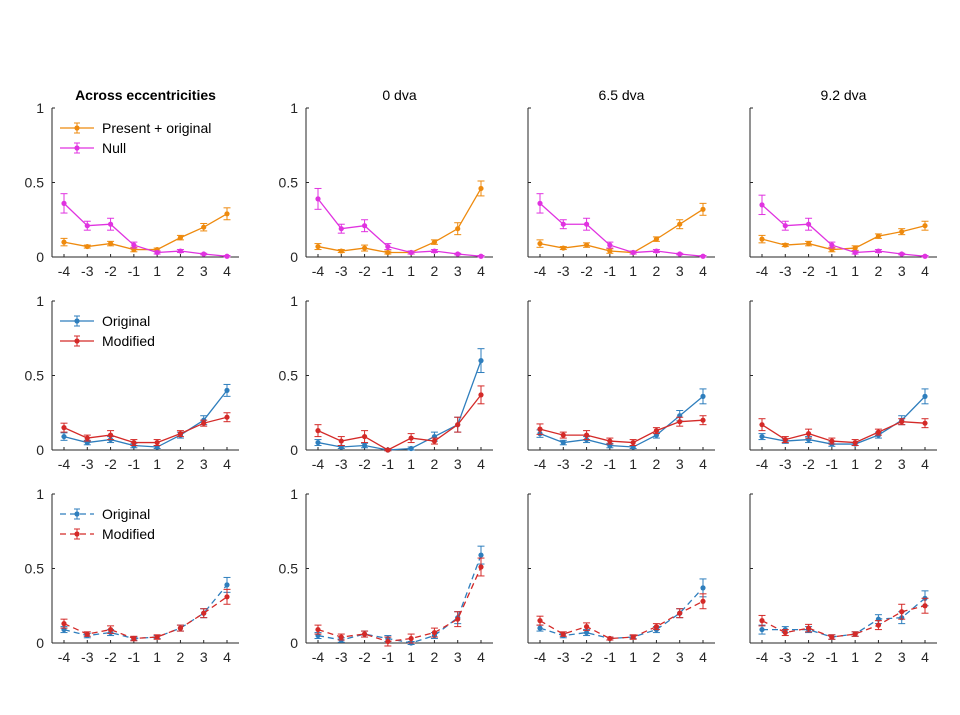 Image resolution: width=960 pixels, height=715 pixels. Describe the element at coordinates (114, 148) in the screenshot. I see `legend-label: Null` at that location.